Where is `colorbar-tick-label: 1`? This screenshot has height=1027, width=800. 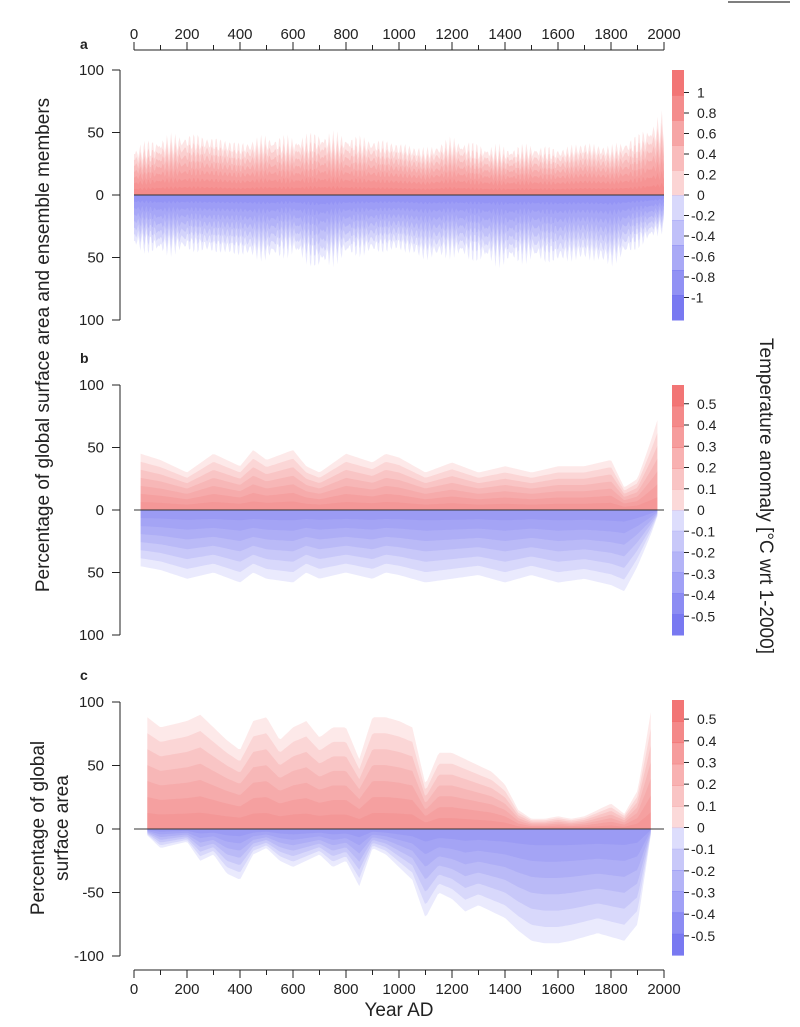 colorbar-tick-label: 1 is located at coordinates (701, 93).